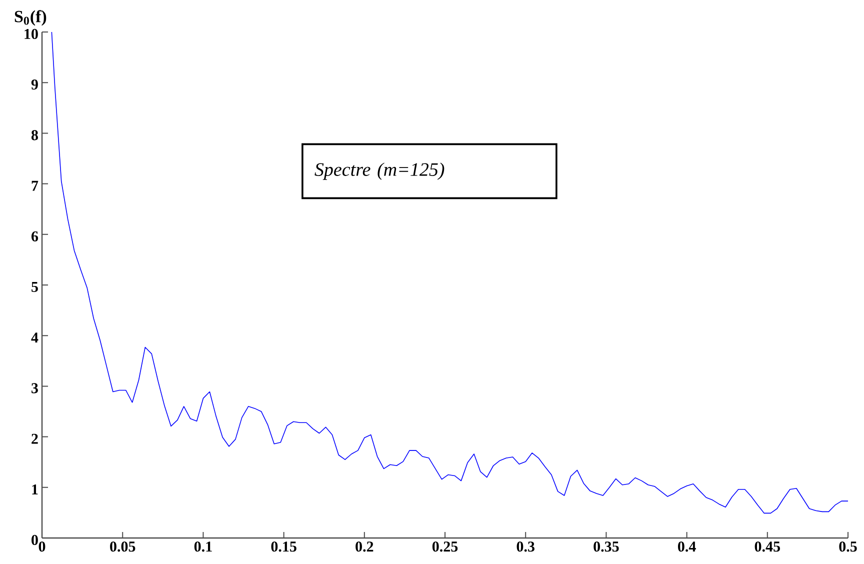 The width and height of the screenshot is (864, 564). What do you see at coordinates (35, 287) in the screenshot?
I see `y-tick-label: 5` at bounding box center [35, 287].